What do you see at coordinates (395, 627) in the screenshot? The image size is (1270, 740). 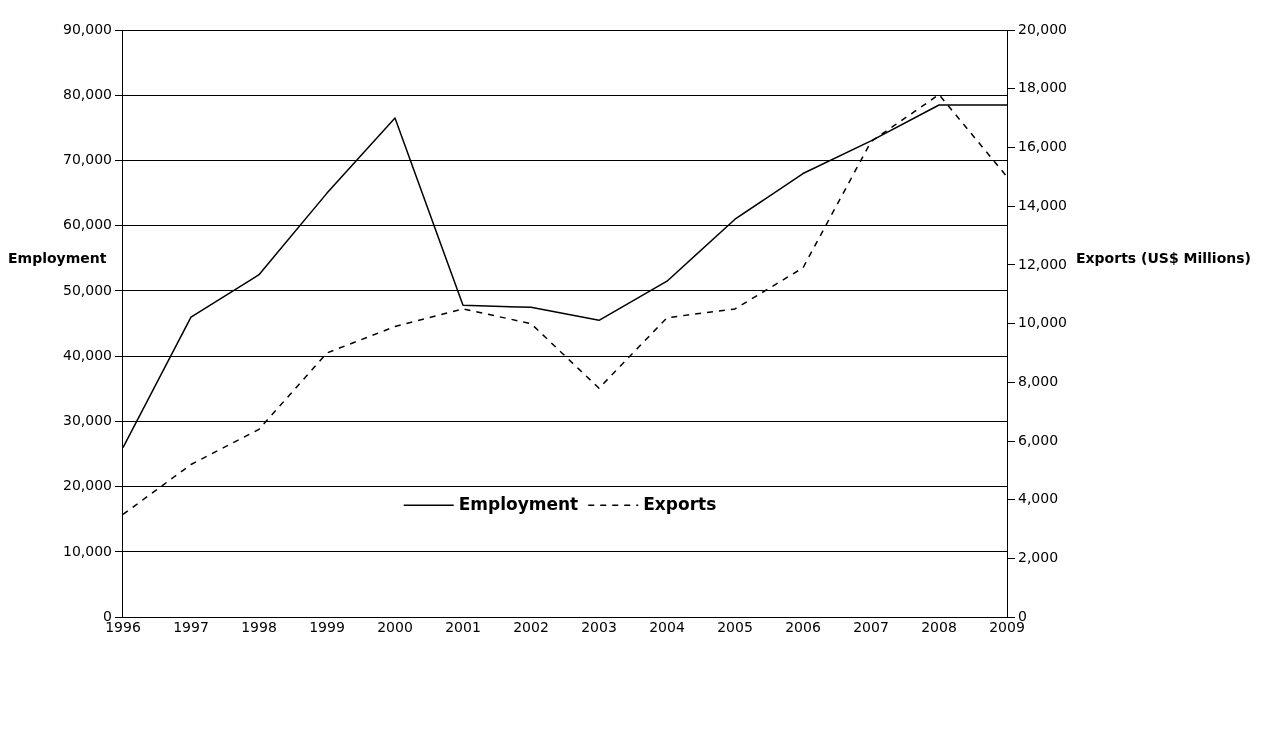 I see `x-tick-label: 2000` at bounding box center [395, 627].